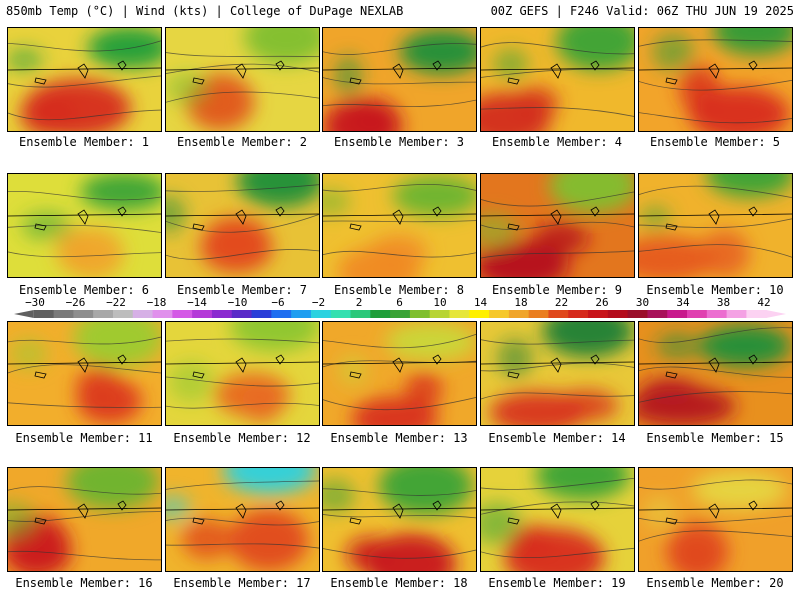  Describe the element at coordinates (197, 302) in the screenshot. I see `colorbar-tick-label: −14` at that location.